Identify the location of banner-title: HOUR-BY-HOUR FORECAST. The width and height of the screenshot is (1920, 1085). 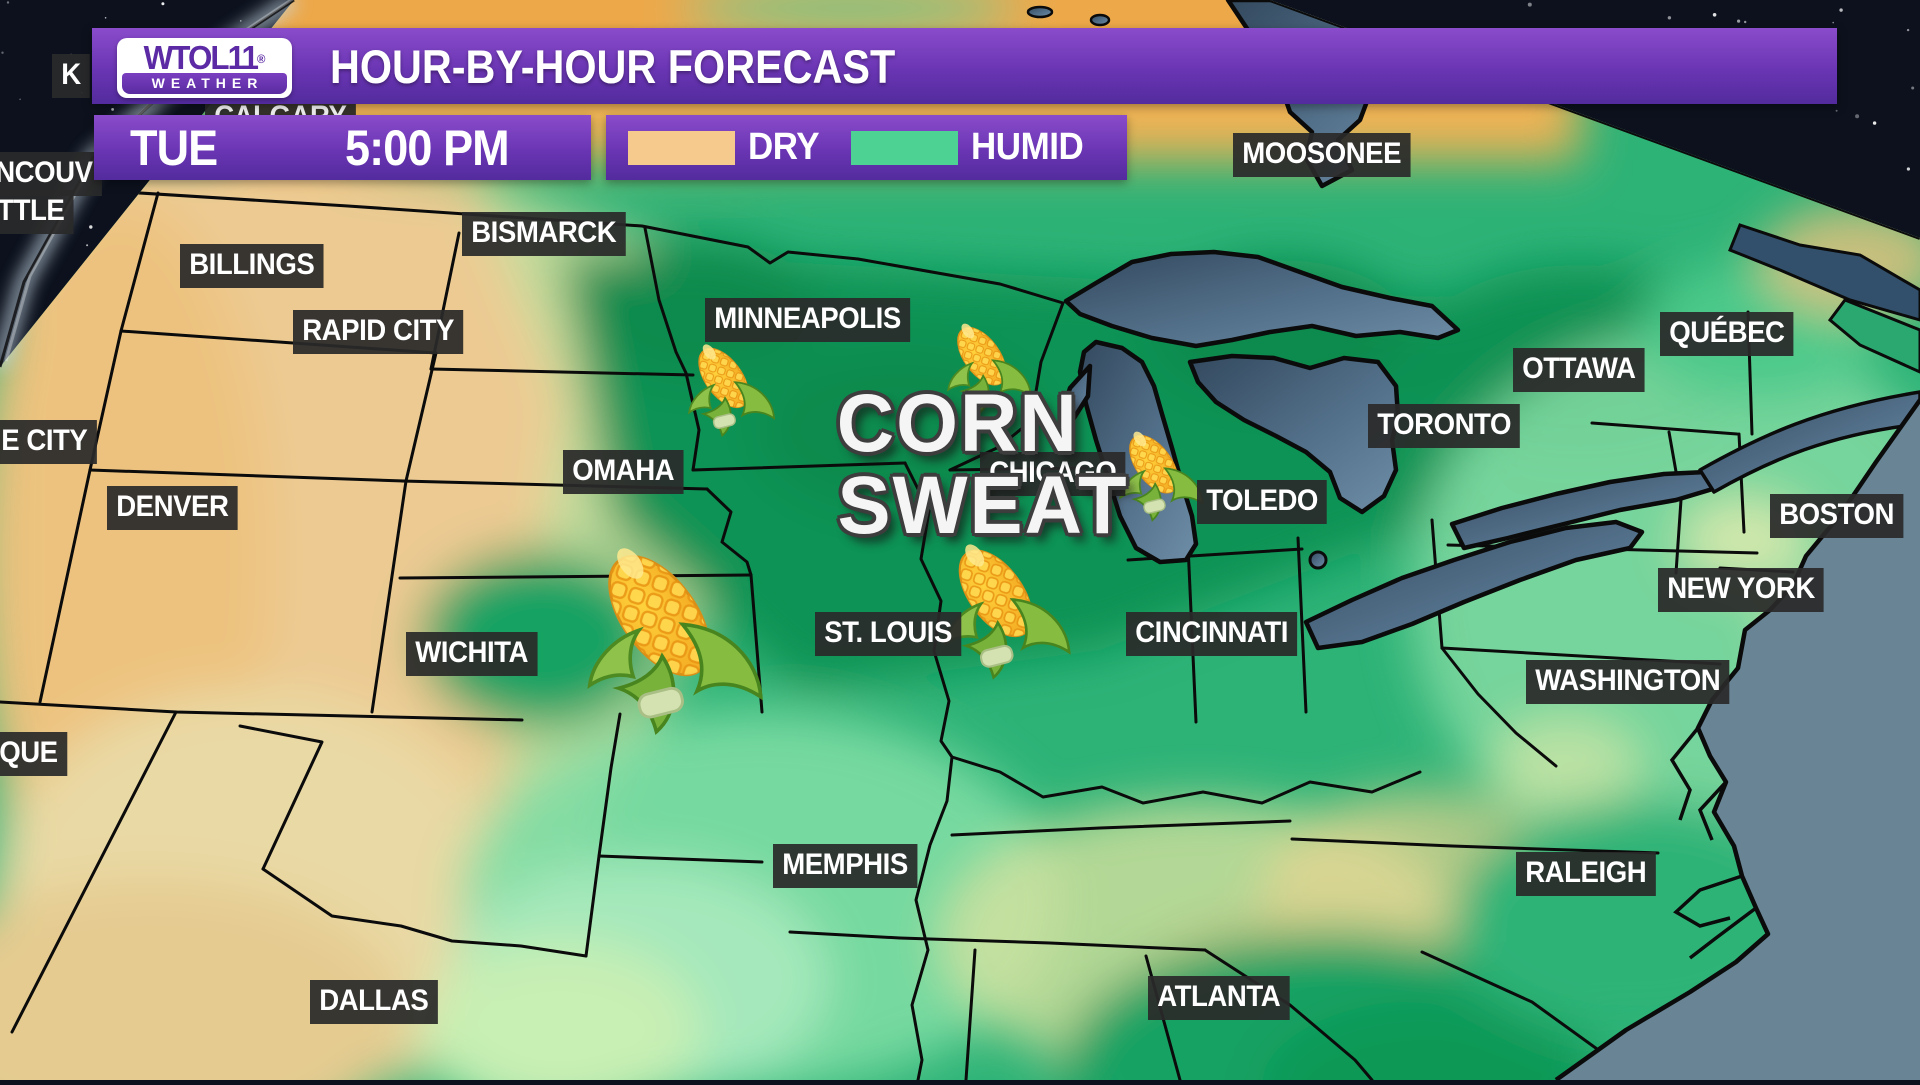
(613, 66).